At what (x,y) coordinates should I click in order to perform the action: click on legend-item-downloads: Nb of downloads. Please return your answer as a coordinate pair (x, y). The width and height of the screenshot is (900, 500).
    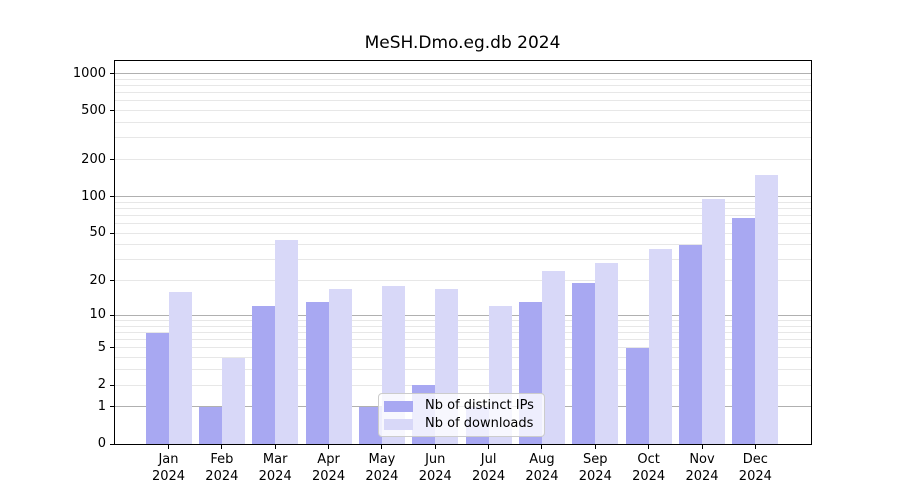
    Looking at the image, I should click on (460, 424).